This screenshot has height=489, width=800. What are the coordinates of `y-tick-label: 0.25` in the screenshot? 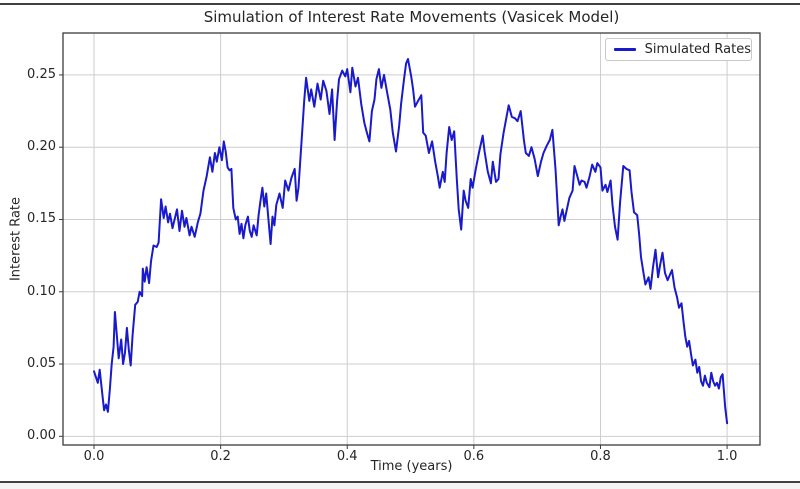 It's located at (41, 75).